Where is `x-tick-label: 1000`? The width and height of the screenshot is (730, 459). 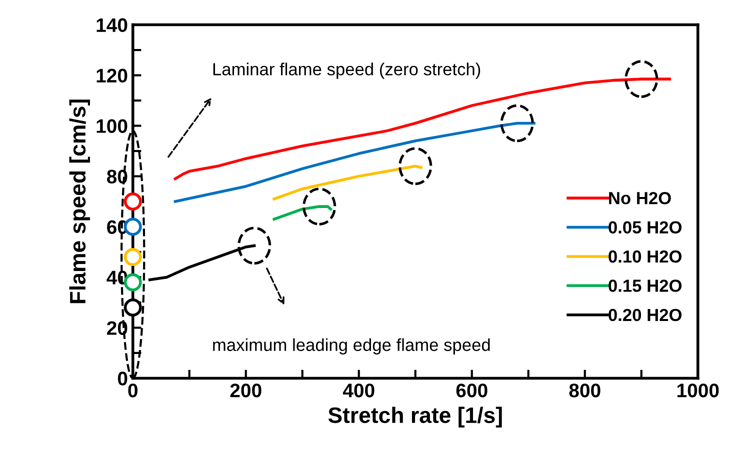 x-tick-label: 1000 is located at coordinates (698, 391).